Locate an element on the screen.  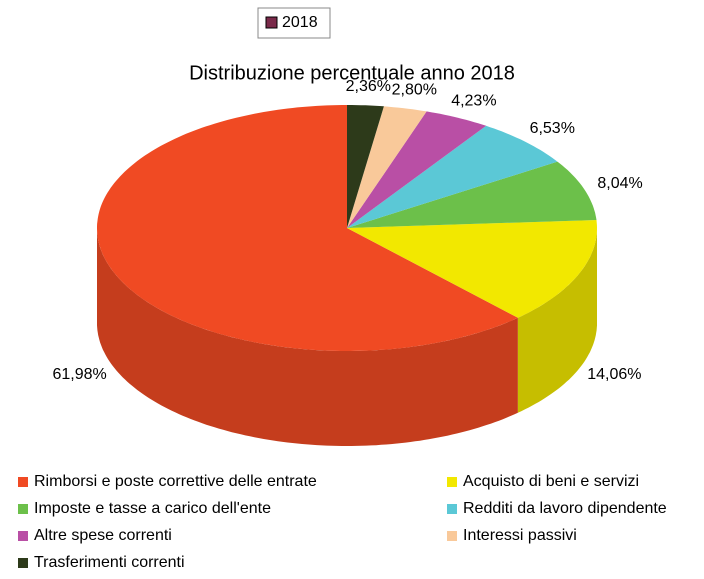
chart-title: Distribuzione percentuale anno 2018 is located at coordinates (352, 73).